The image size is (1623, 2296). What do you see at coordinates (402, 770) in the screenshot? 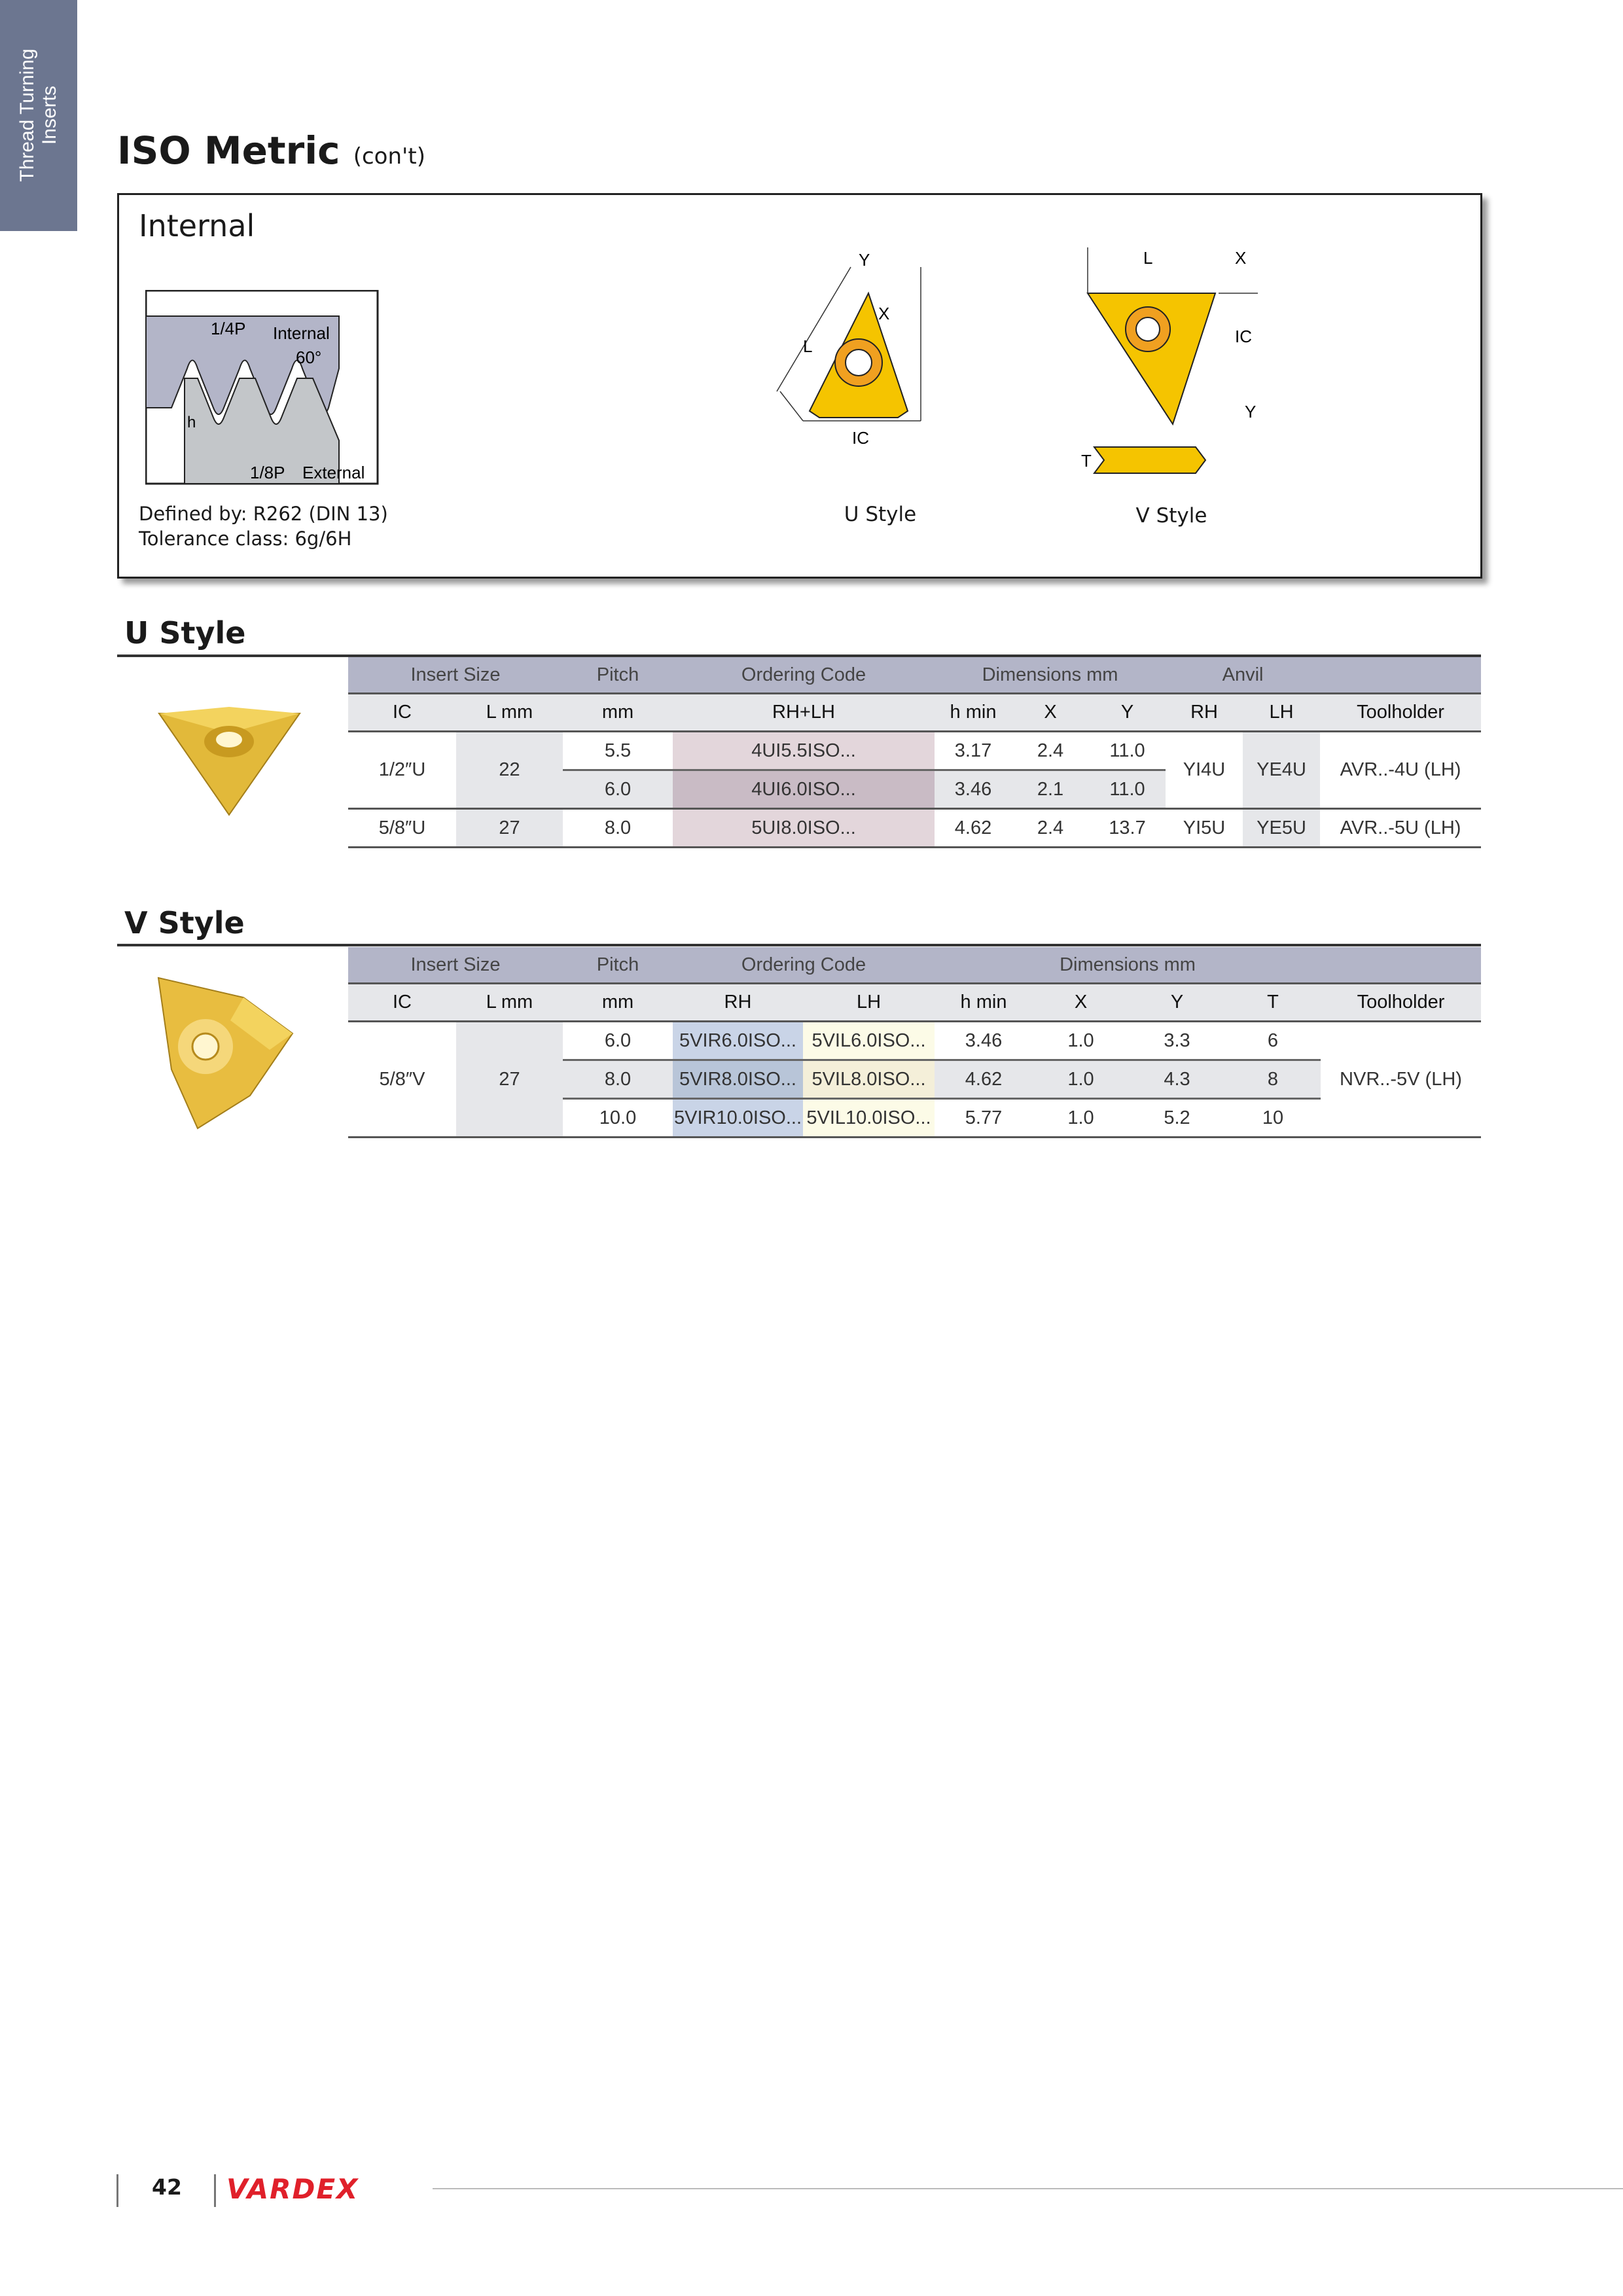
I see `cell-ic: 1/2″U` at bounding box center [402, 770].